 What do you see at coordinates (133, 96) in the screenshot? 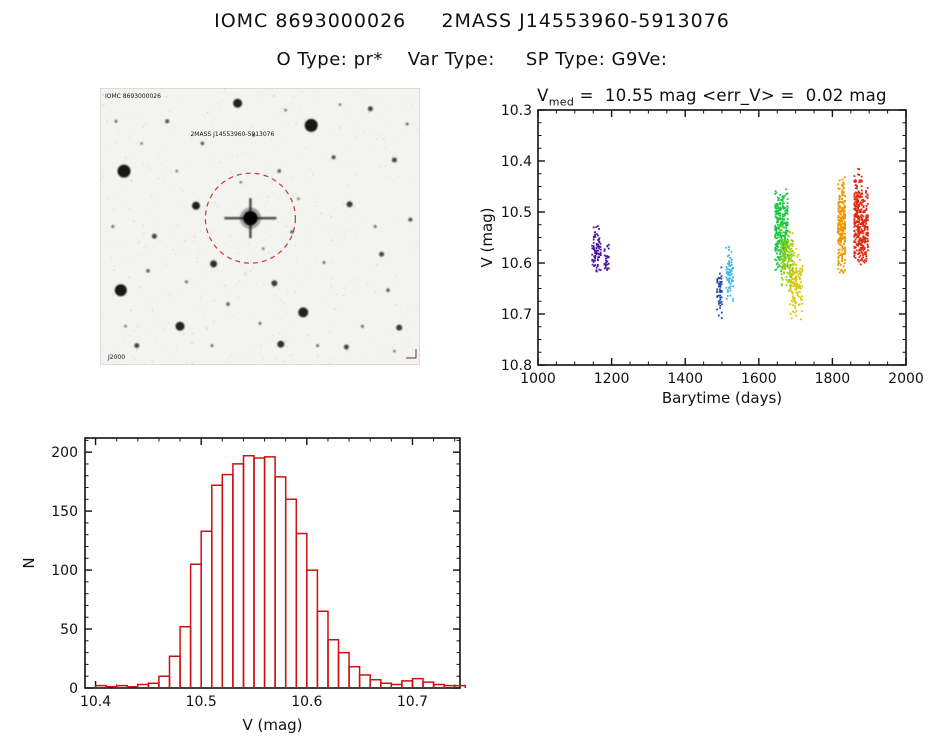
I see `chart-annotation-top-left: IOMC 8693000026` at bounding box center [133, 96].